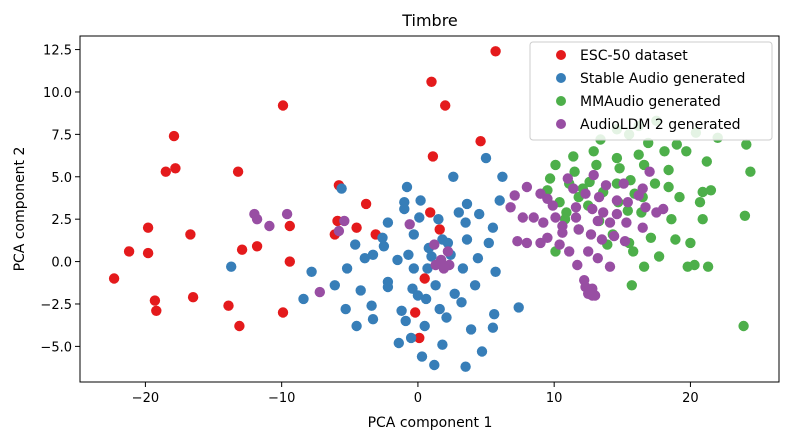 This screenshot has width=790, height=440. What do you see at coordinates (418, 398) in the screenshot?
I see `x-tick-label: 0` at bounding box center [418, 398].